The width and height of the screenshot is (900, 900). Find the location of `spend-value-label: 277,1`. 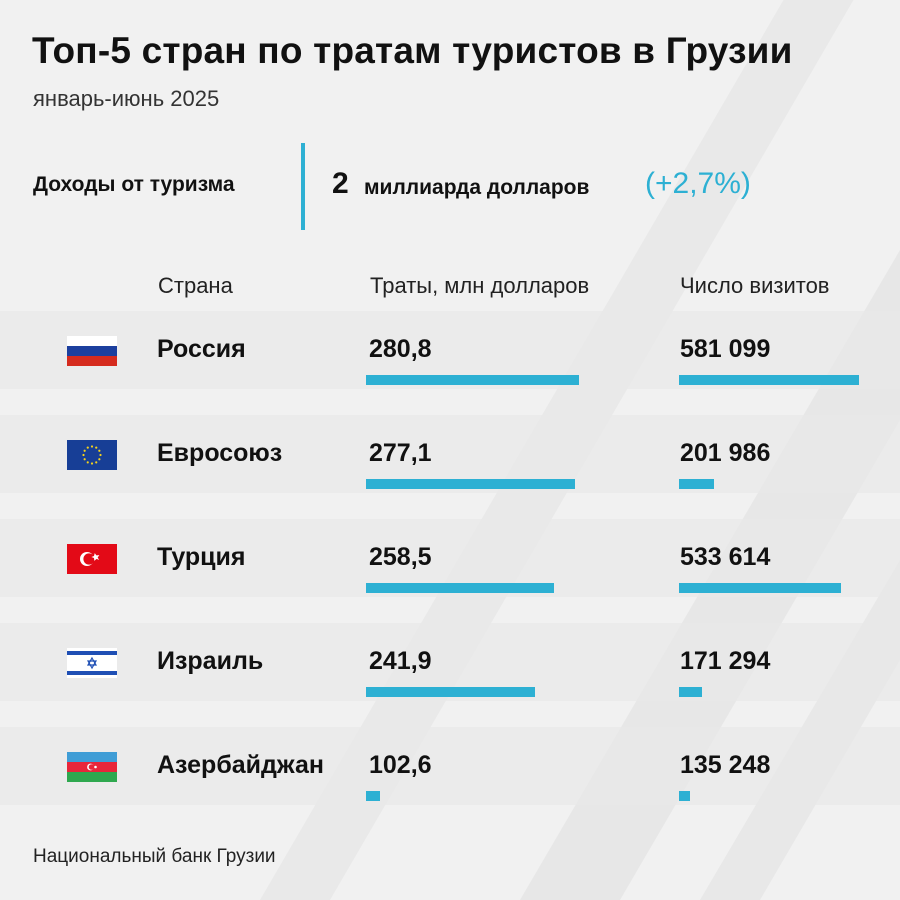

spend-value-label: 277,1 is located at coordinates (400, 453).